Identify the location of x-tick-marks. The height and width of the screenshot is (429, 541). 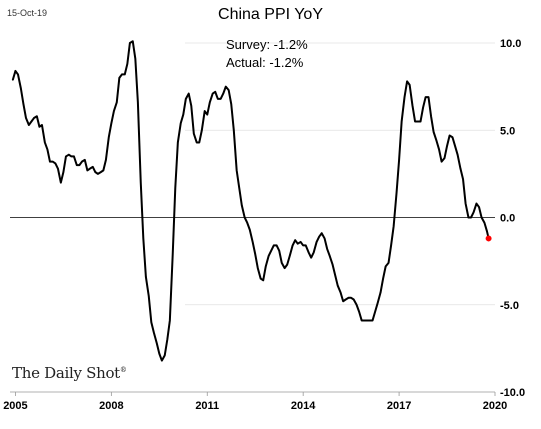
(255, 394).